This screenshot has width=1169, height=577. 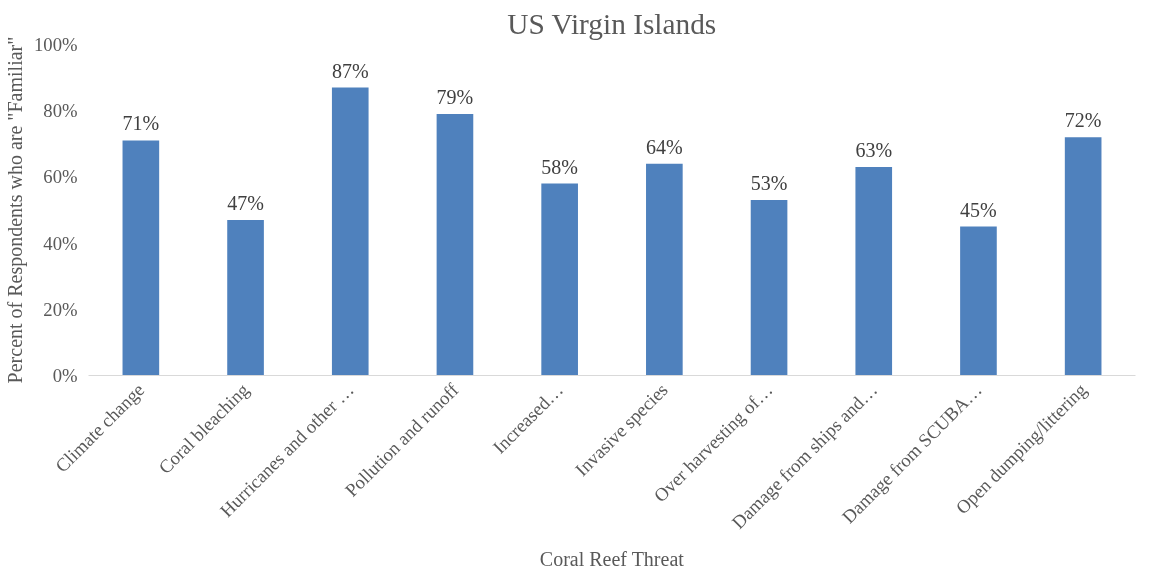 I want to click on data-label: 71%, so click(x=141, y=123).